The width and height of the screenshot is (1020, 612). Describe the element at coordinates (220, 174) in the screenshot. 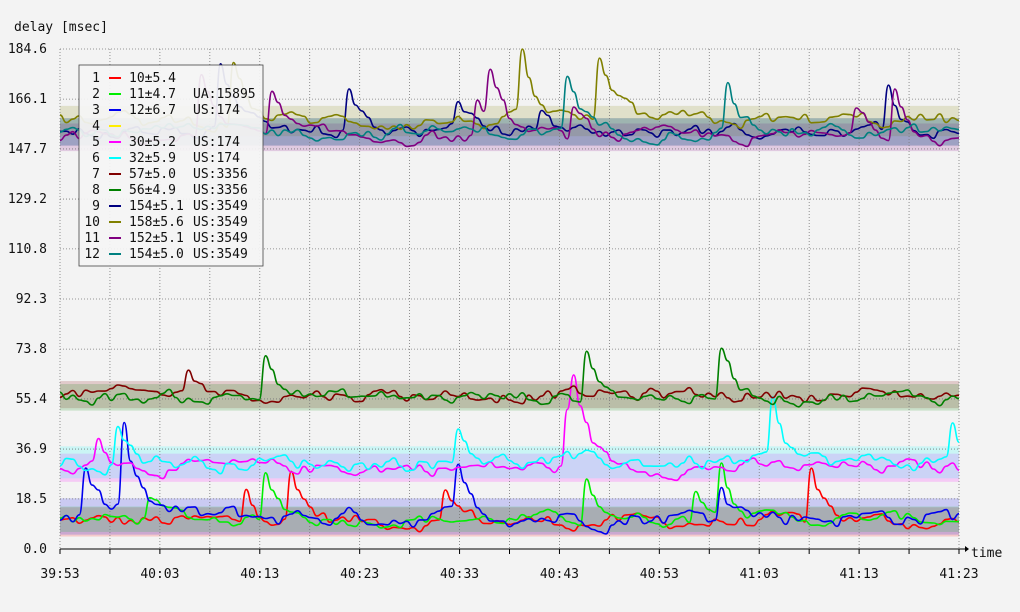

I see `legend-tag-7: US:3356` at that location.